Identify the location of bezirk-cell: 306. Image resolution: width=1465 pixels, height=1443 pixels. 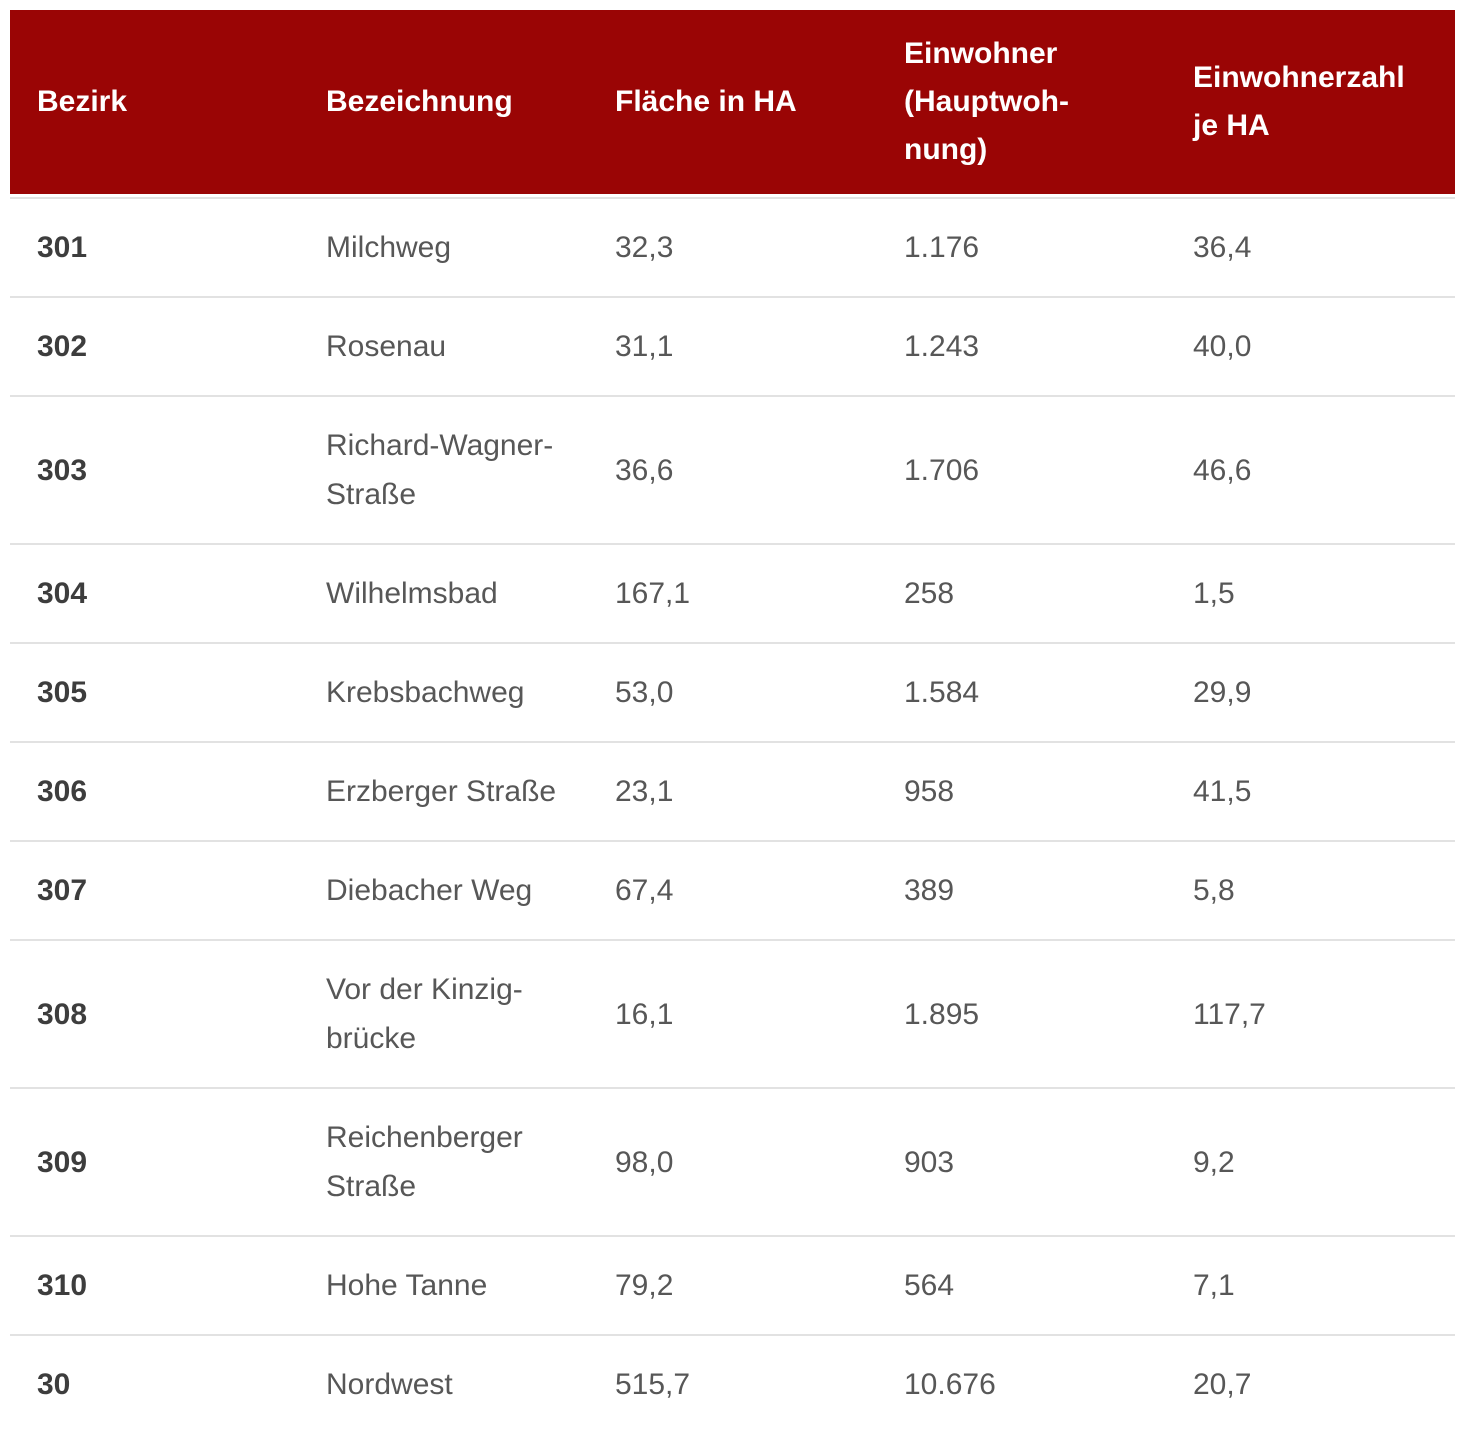
(154, 790).